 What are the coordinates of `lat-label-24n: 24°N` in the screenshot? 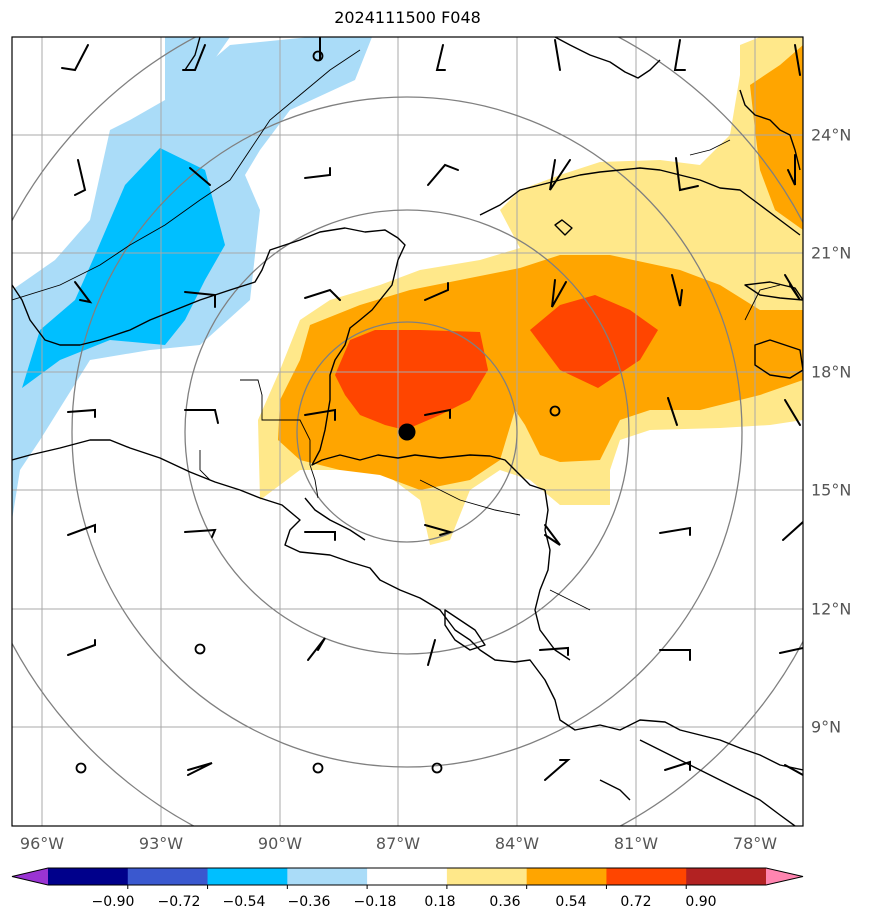 It's located at (831, 135).